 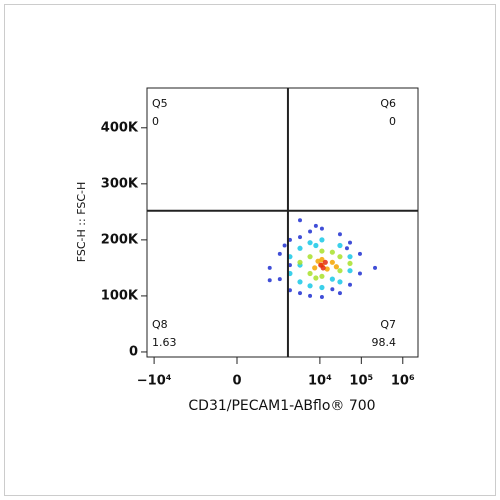 I want to click on y-axis-title: FSC-H :: FSC-H, so click(x=81, y=222).